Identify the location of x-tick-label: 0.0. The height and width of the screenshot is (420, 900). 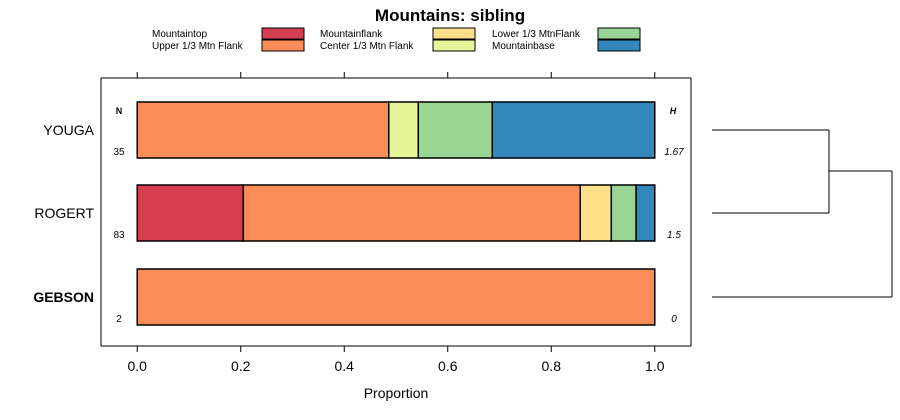
(137, 366).